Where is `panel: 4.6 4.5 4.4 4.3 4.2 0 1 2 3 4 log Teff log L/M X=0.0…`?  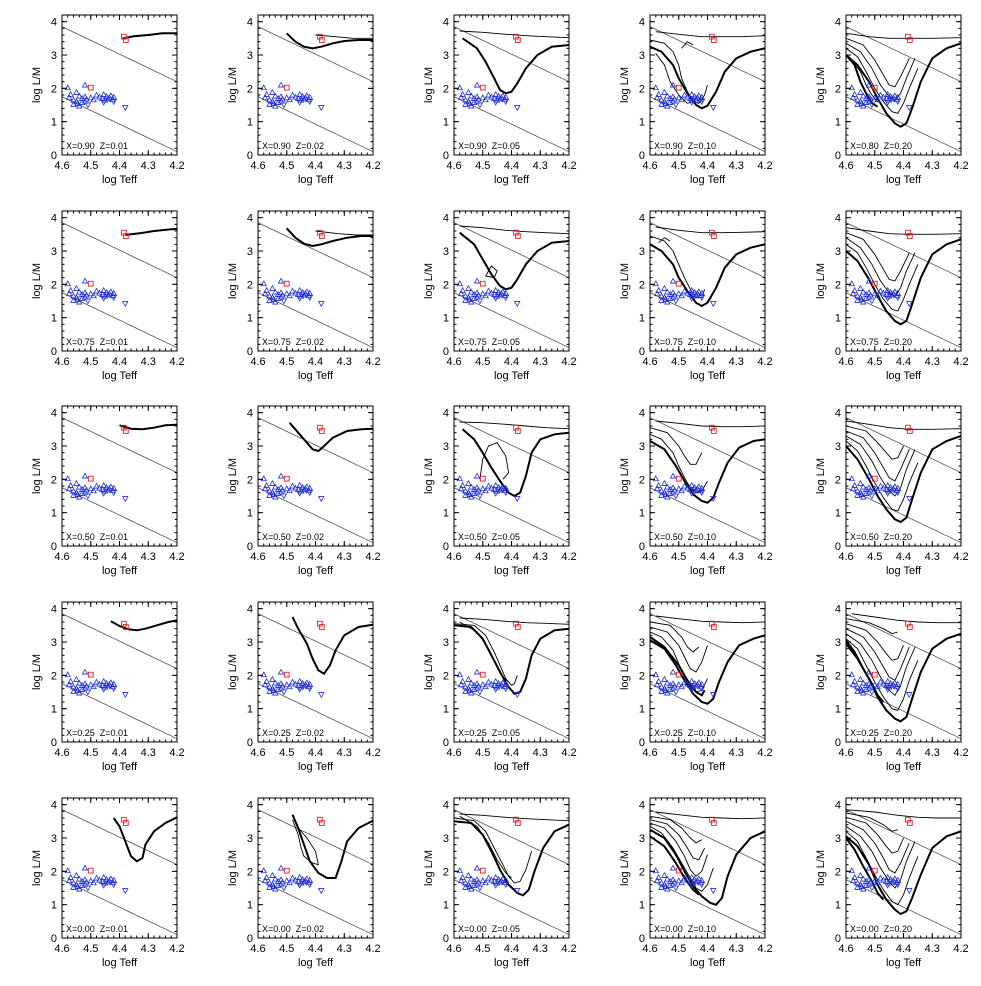 panel: 4.6 4.5 4.4 4.3 4.2 0 1 2 3 4 log Teff log L/M X=0.0… is located at coordinates (696, 883).